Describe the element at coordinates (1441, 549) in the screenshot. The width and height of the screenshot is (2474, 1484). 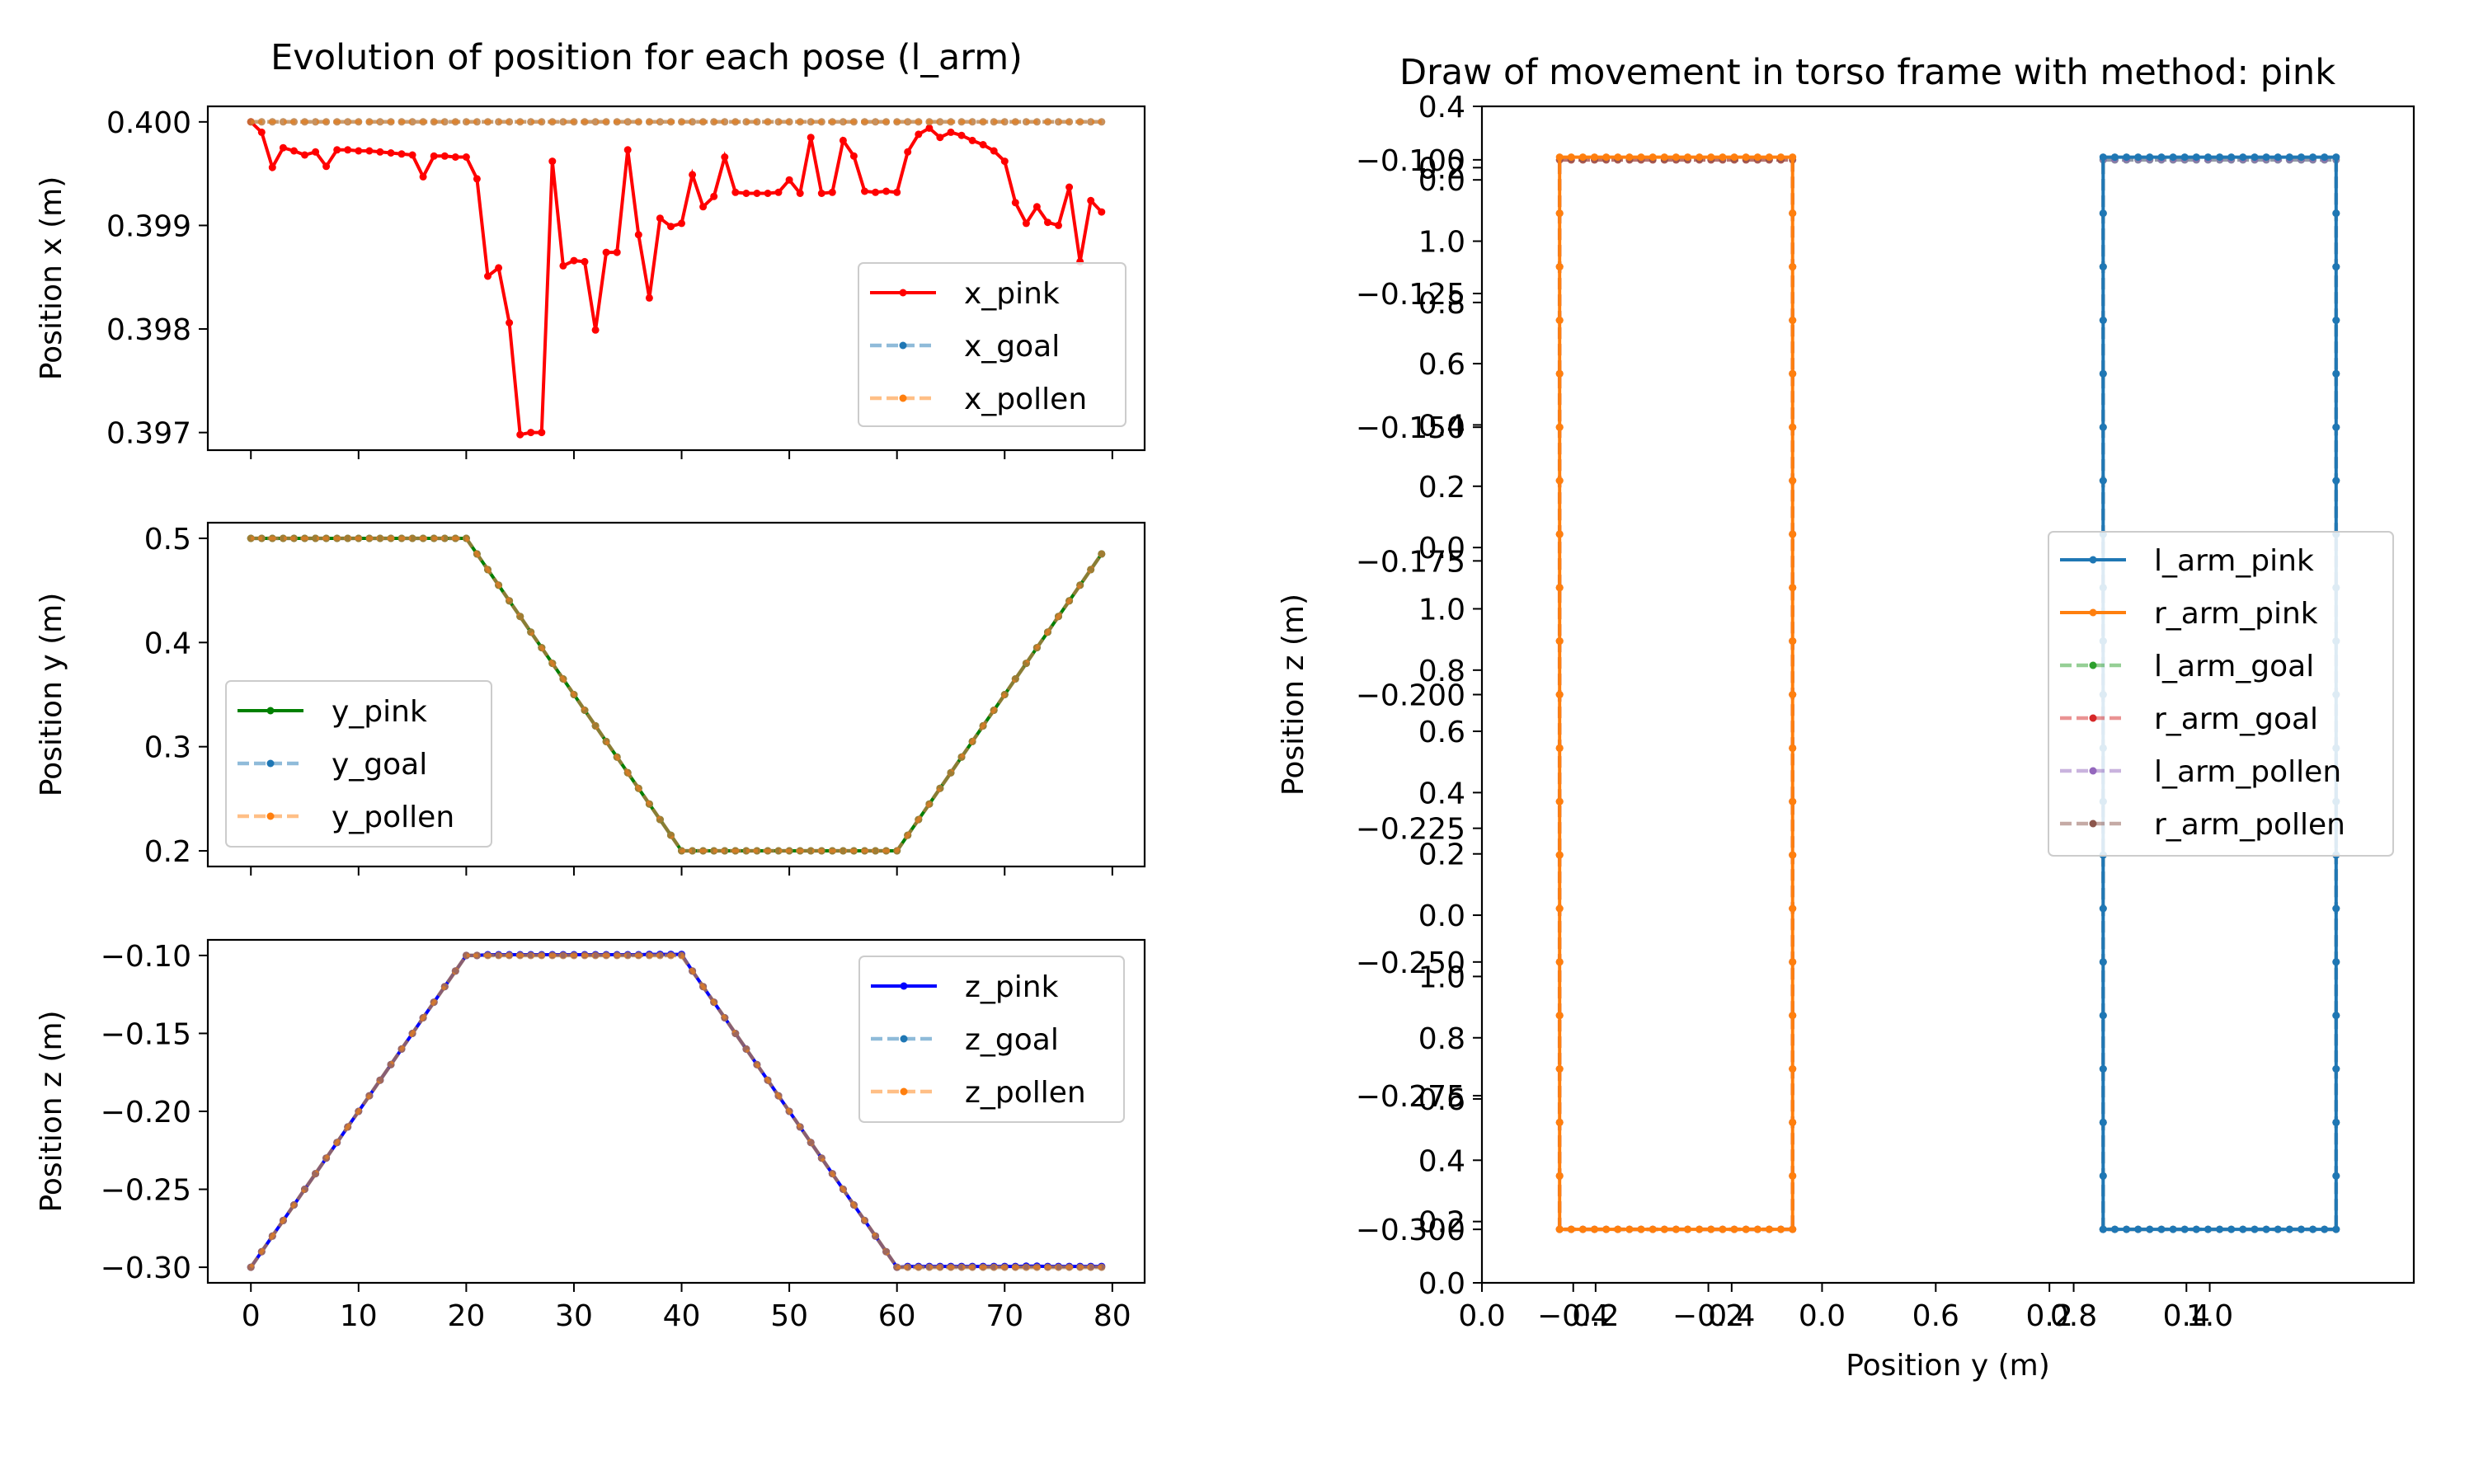
I see `overlay-y-tick-label: 0.0` at that location.